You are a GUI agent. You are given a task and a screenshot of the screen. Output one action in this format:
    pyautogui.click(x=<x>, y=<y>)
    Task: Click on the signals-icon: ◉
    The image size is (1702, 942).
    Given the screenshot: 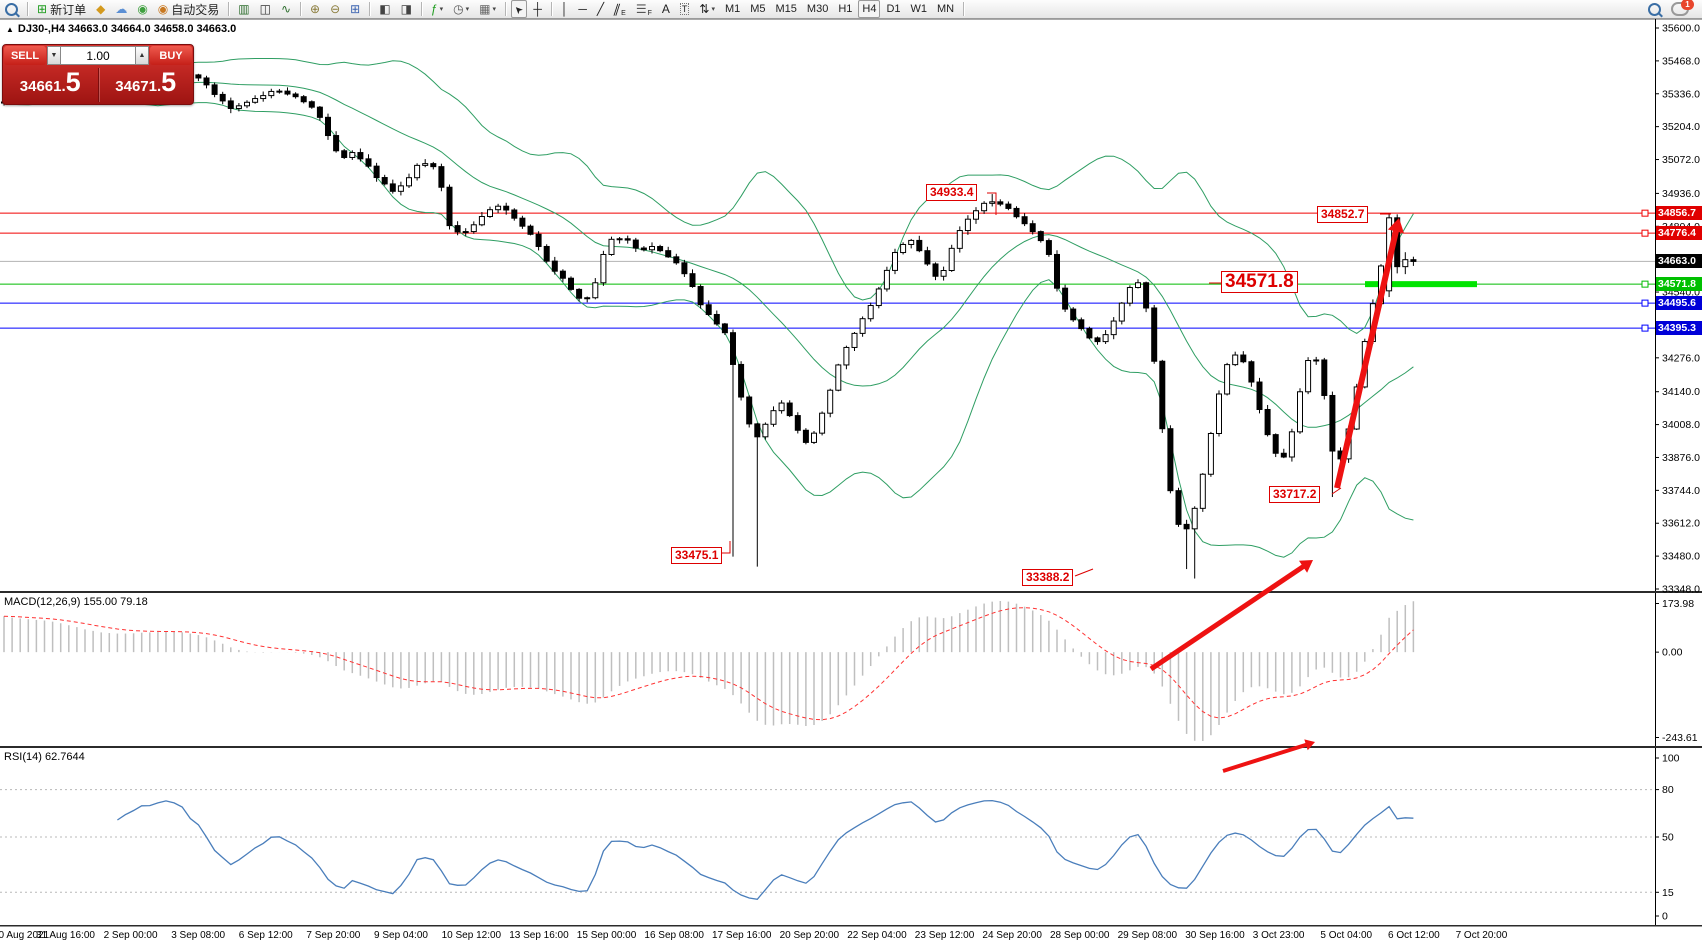 What is the action you would take?
    pyautogui.click(x=142, y=9)
    